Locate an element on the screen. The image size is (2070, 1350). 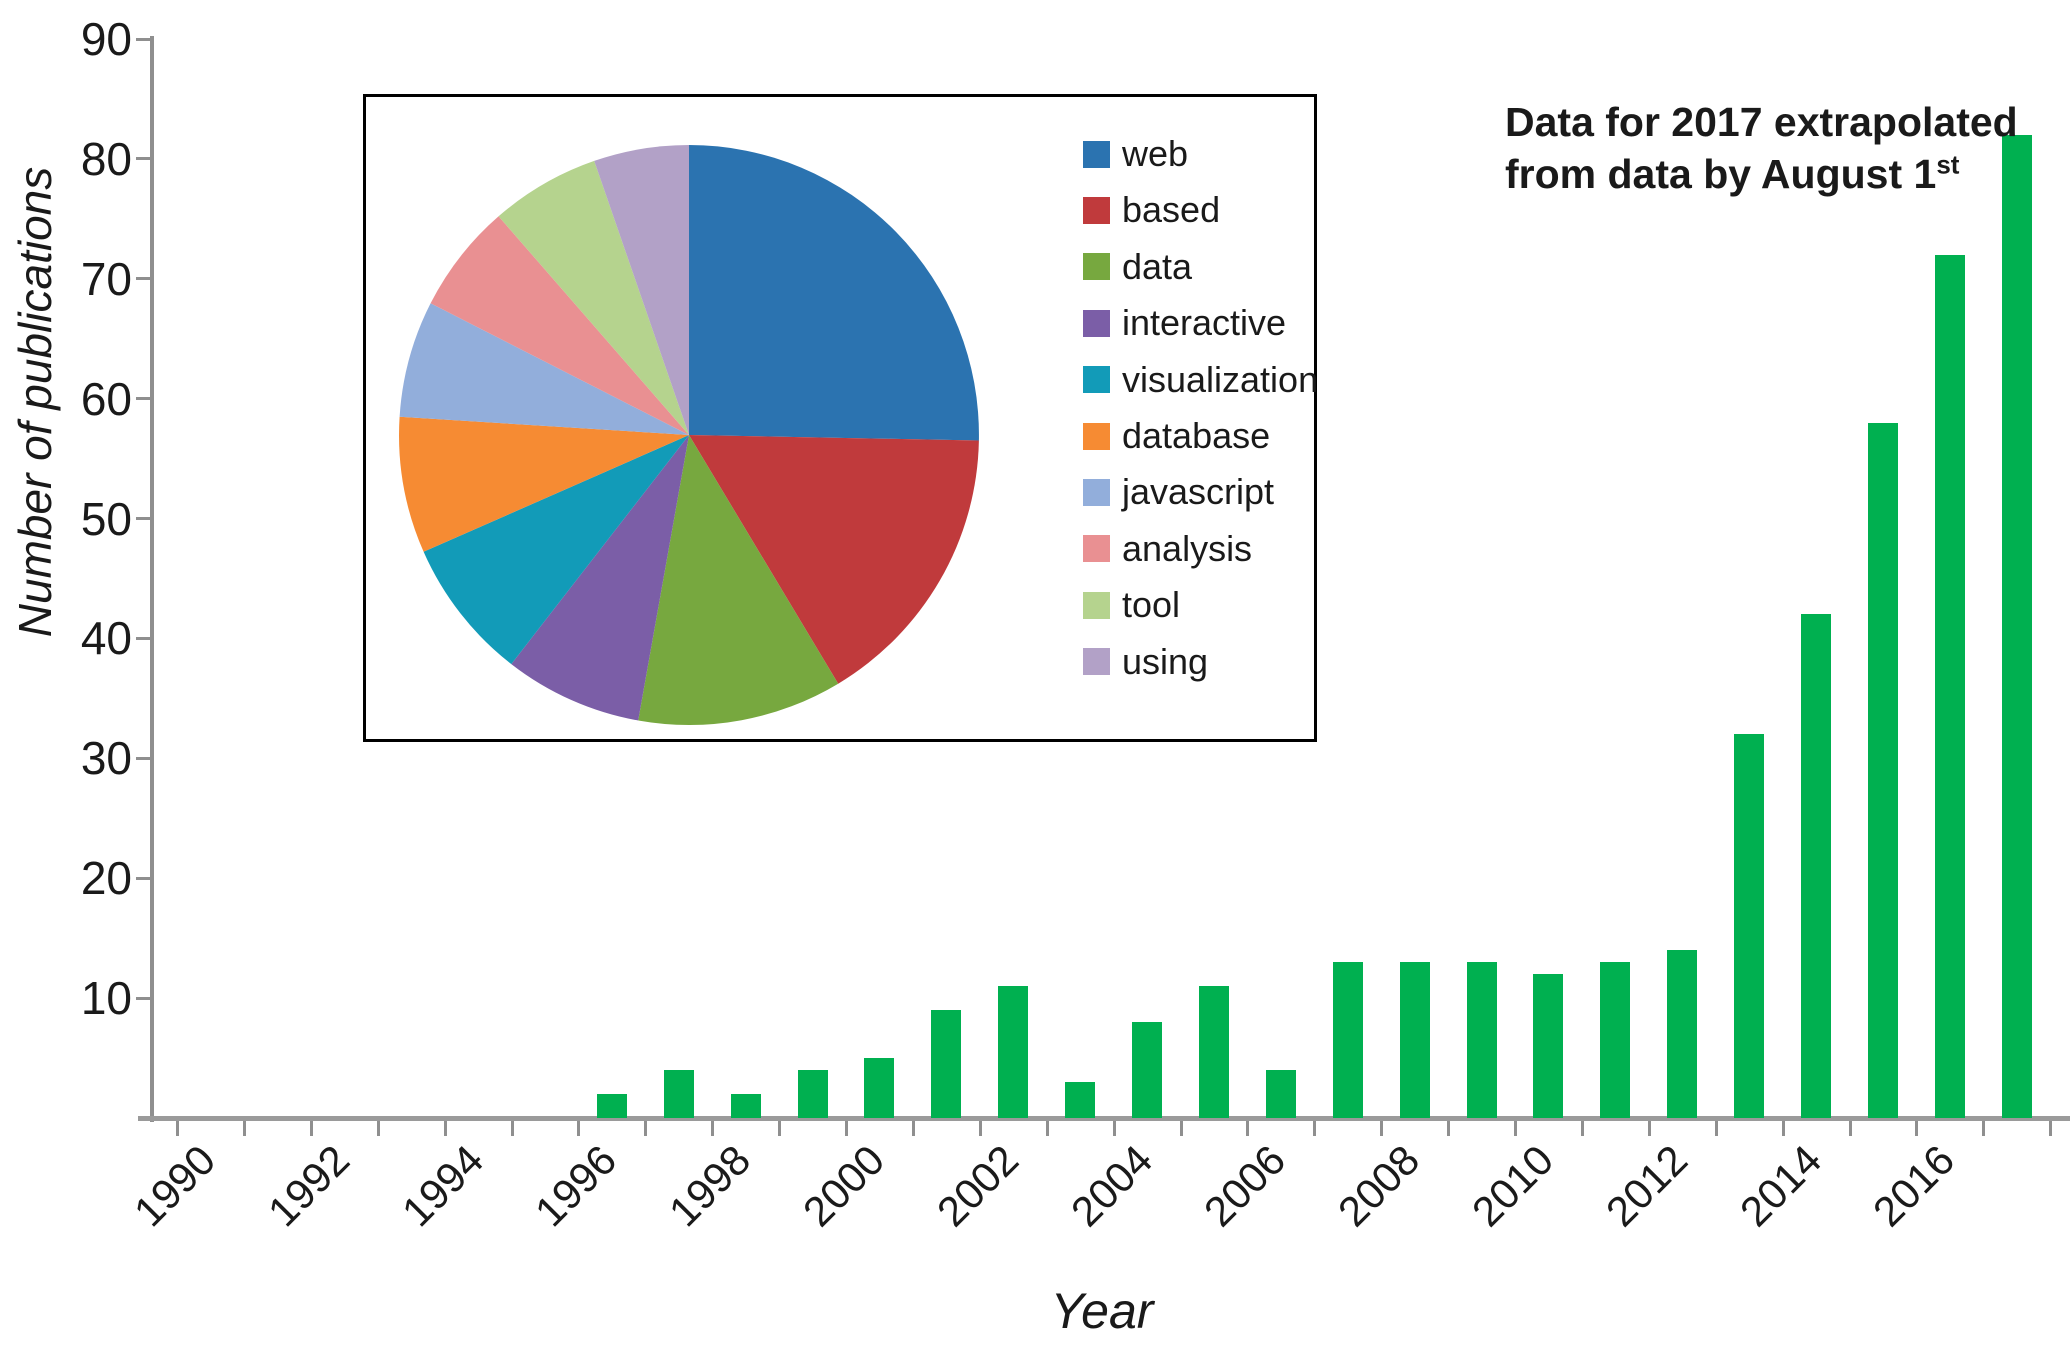
y-tick-label-90: 90 is located at coordinates (106, 39).